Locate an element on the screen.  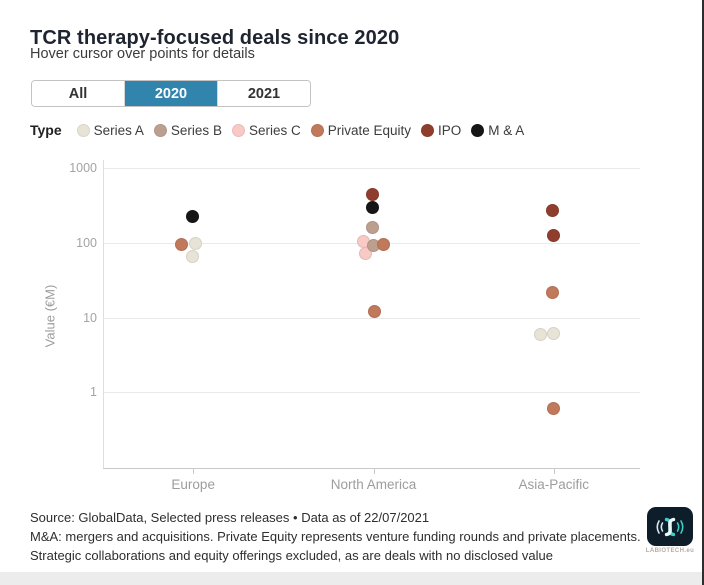
legend-item-ipo: IPO is located at coordinates (441, 130).